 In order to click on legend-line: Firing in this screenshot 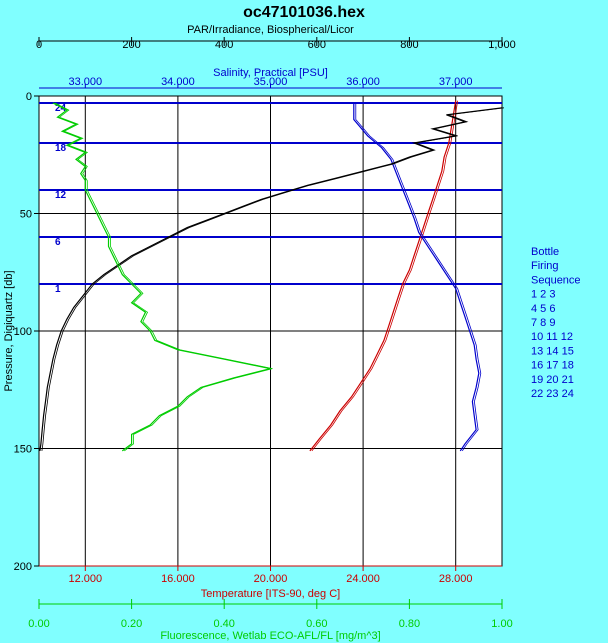, I will do `click(545, 266)`.